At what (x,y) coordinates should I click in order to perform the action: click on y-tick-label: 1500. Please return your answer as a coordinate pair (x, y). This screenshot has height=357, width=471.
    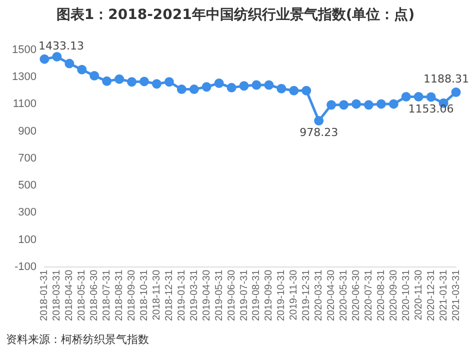
    Looking at the image, I should click on (24, 50).